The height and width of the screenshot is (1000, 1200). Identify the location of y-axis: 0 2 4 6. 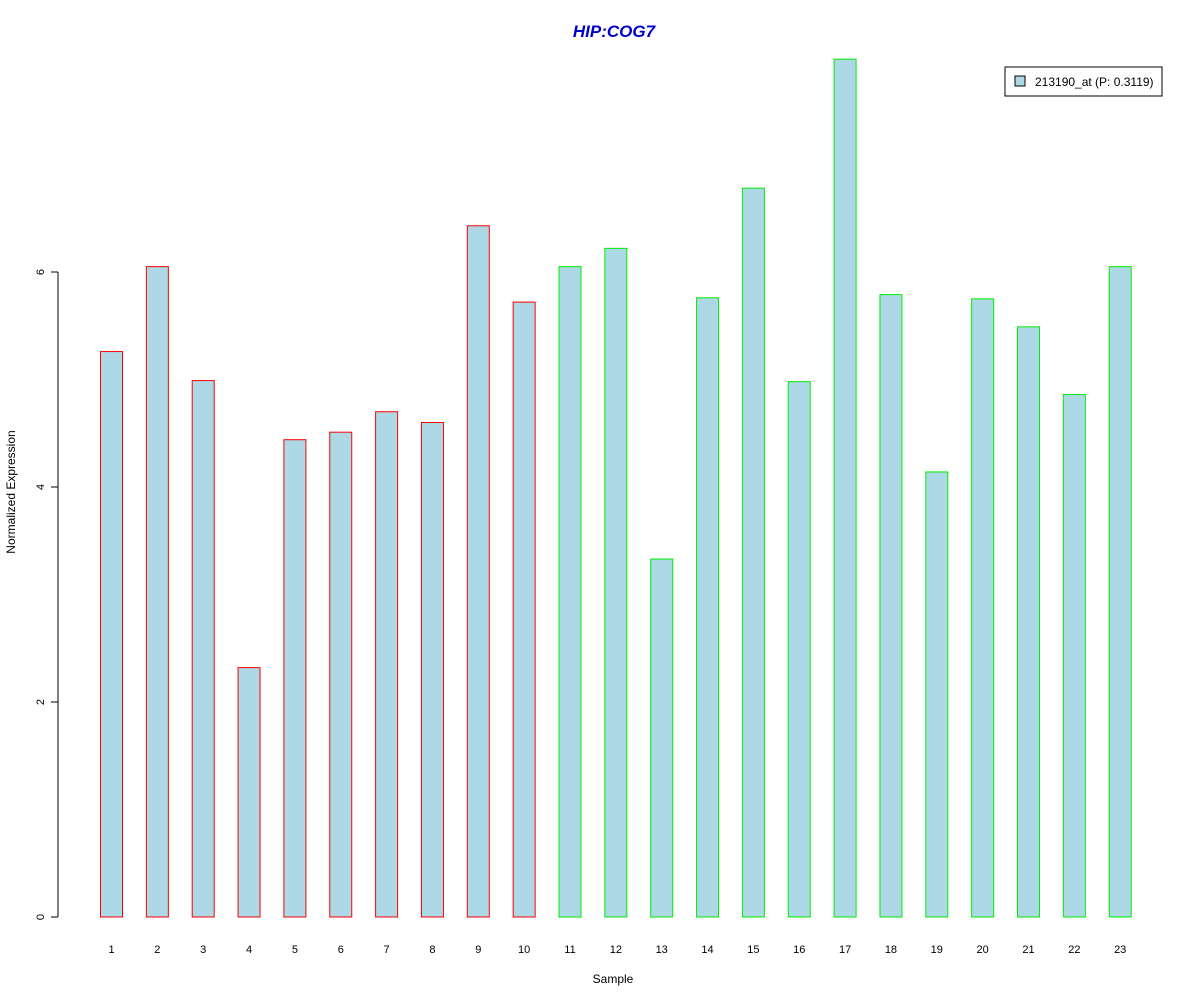
(47, 594).